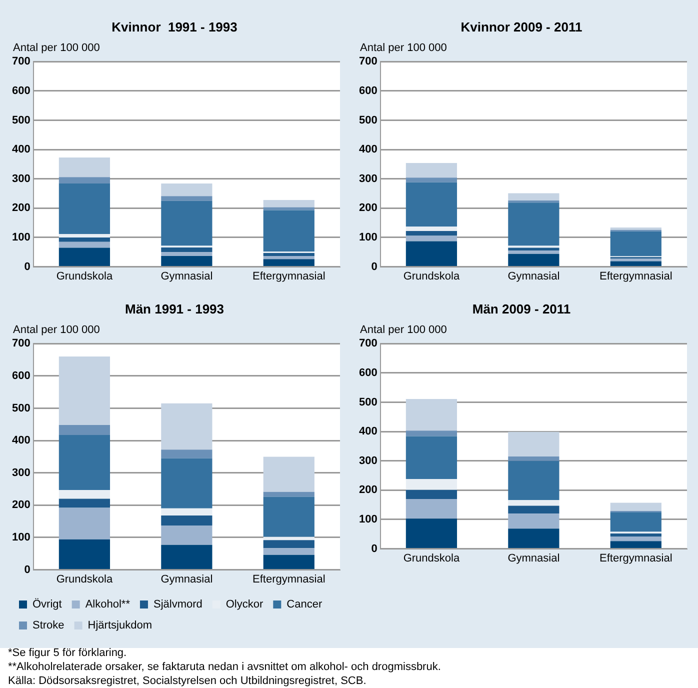  Describe the element at coordinates (188, 681) in the screenshot. I see `text: Källa: Dödsorsaksregistret, Socialstyrelsen och Utbildningsregistret, SCB.` at that location.